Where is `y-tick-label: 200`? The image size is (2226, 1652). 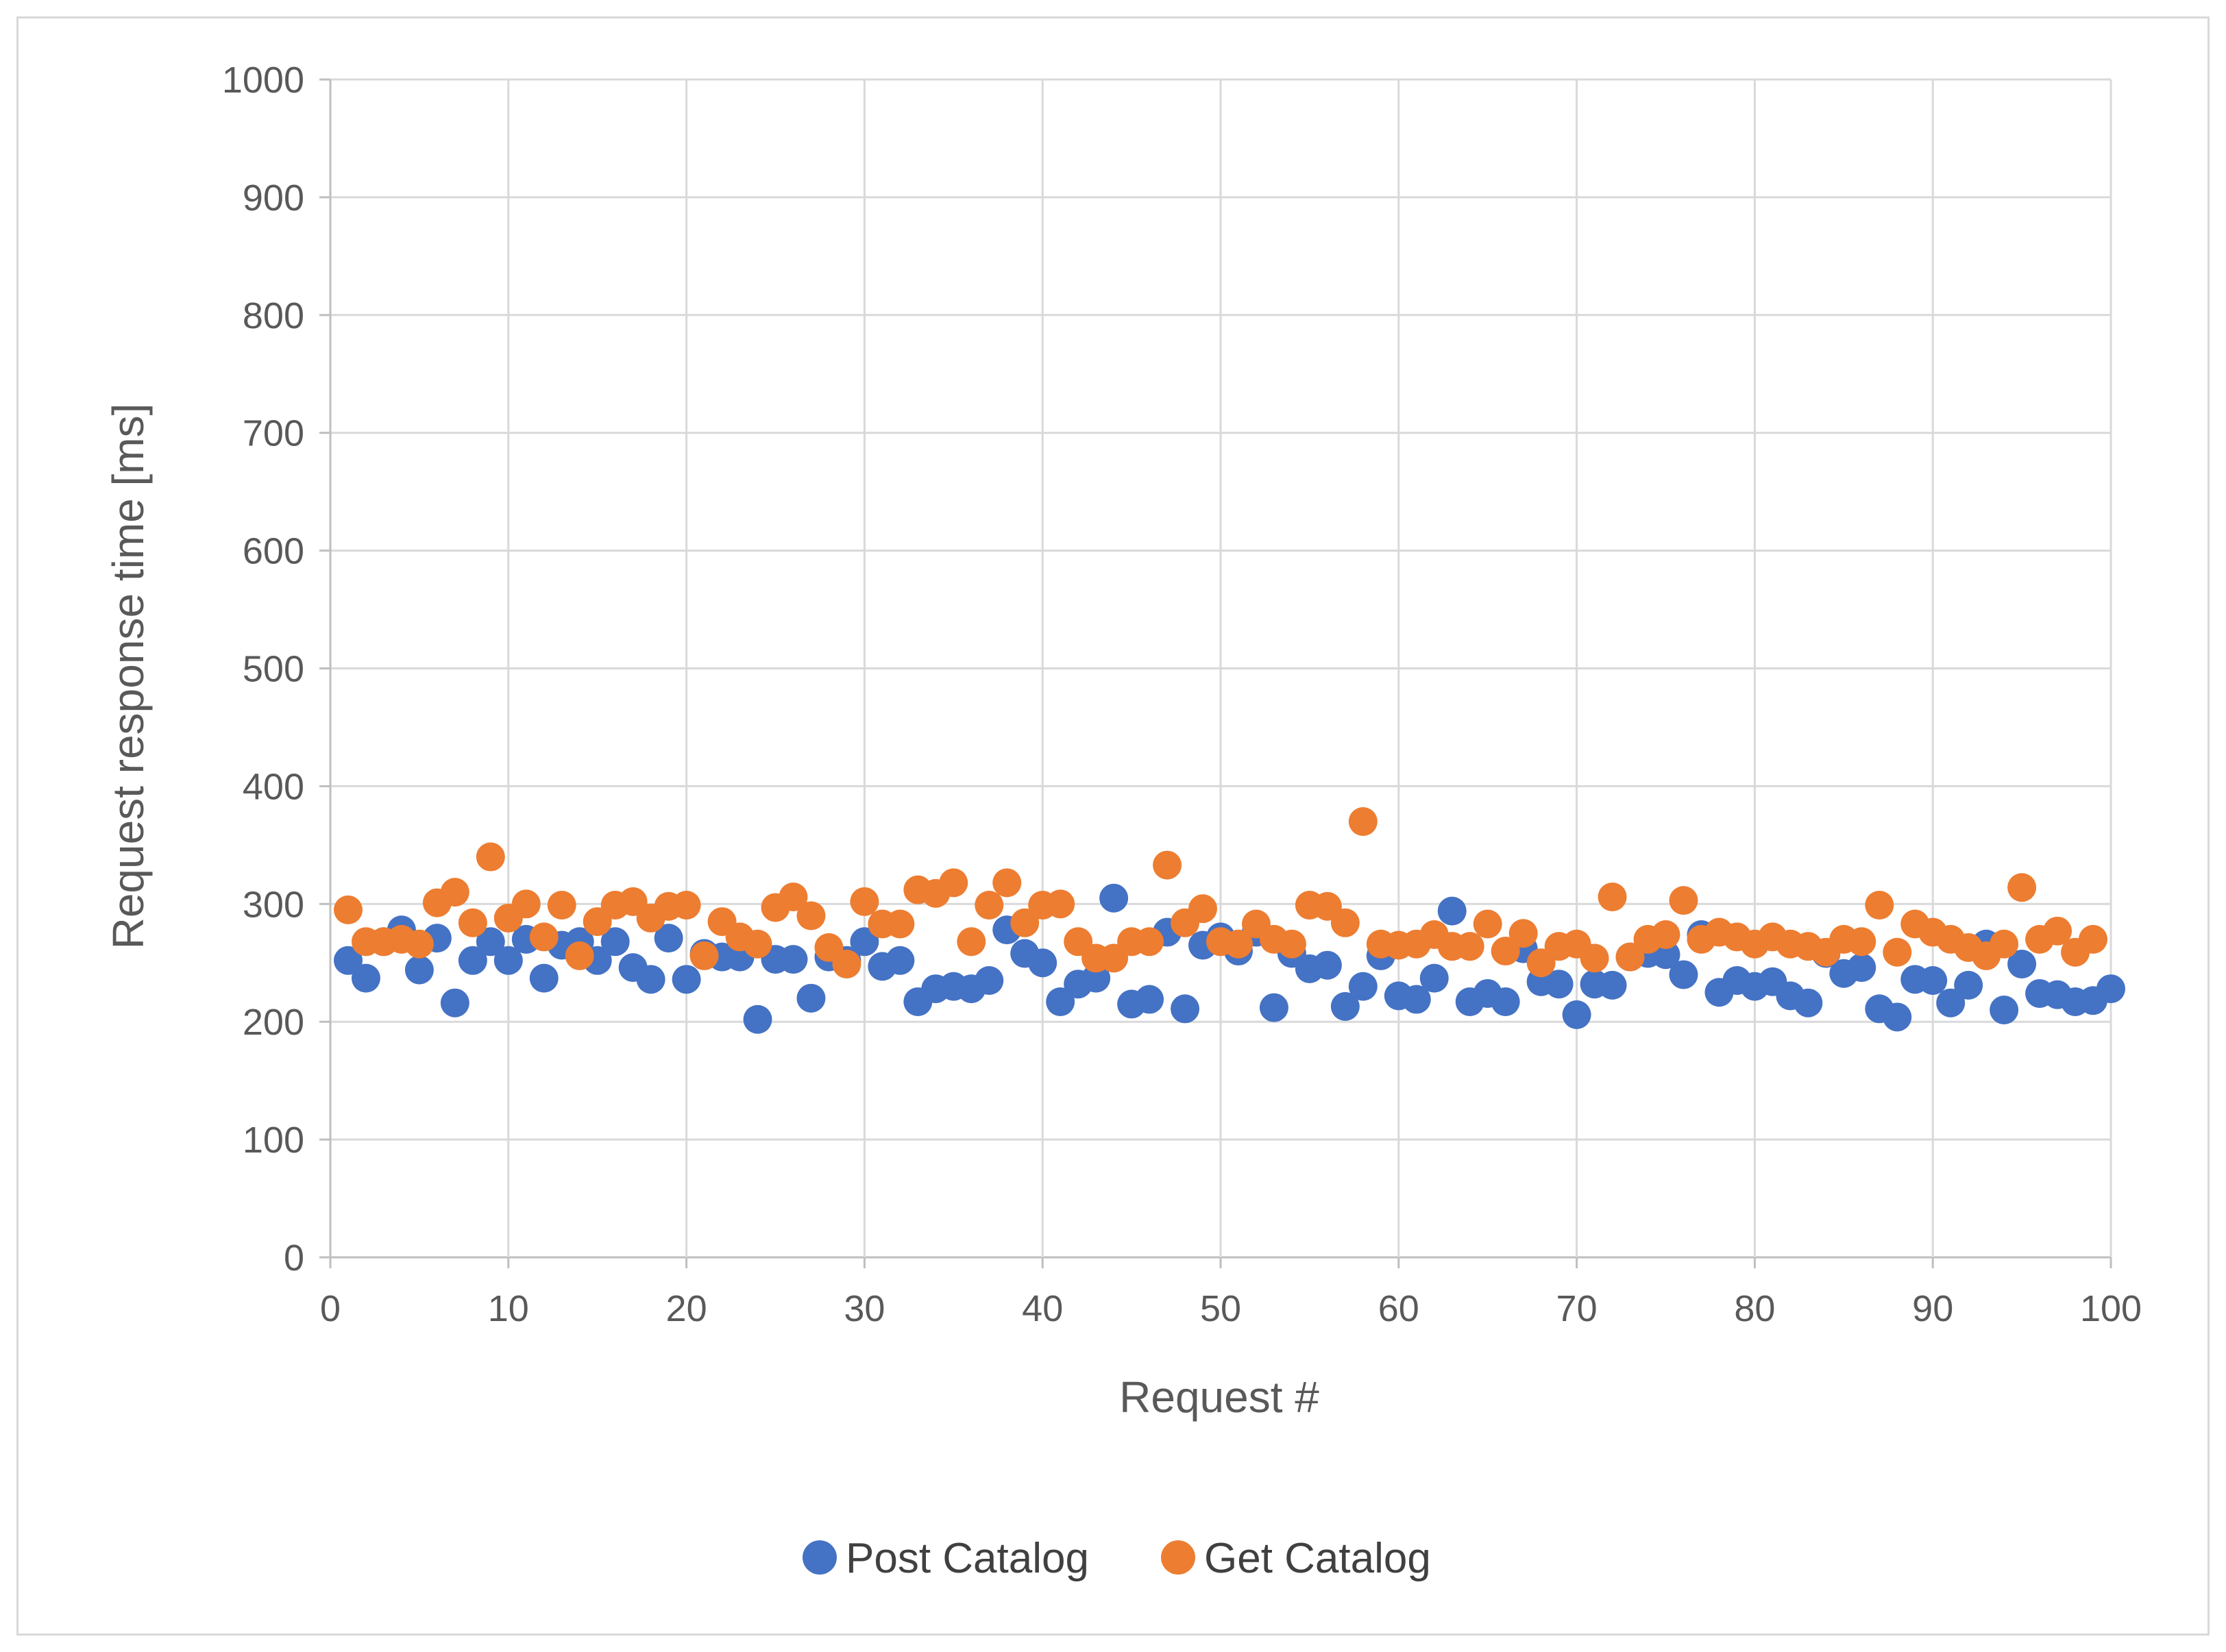
y-tick-label: 200 is located at coordinates (273, 1022).